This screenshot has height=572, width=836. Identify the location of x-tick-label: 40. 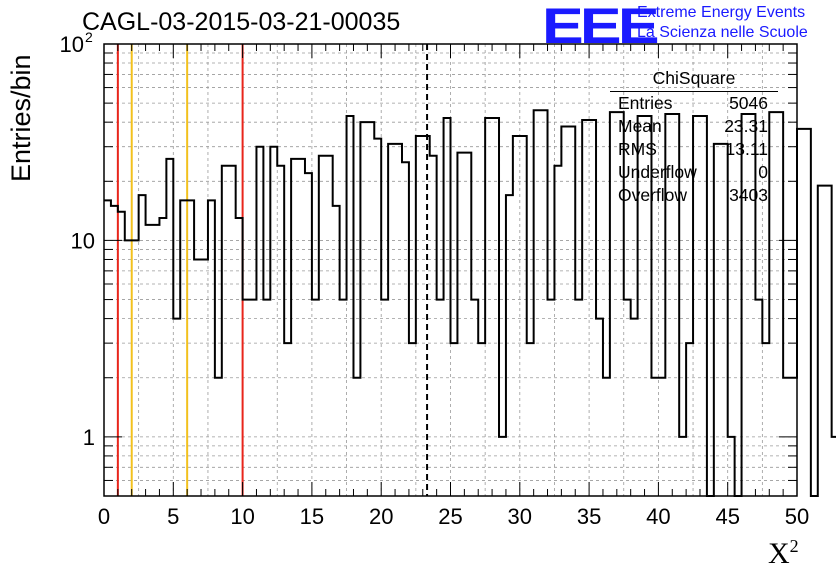
(658, 516).